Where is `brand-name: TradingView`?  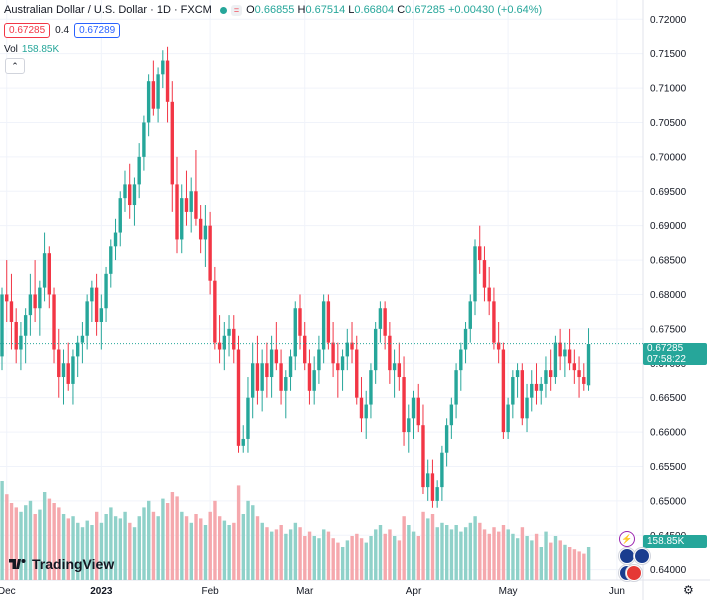 brand-name: TradingView is located at coordinates (73, 564).